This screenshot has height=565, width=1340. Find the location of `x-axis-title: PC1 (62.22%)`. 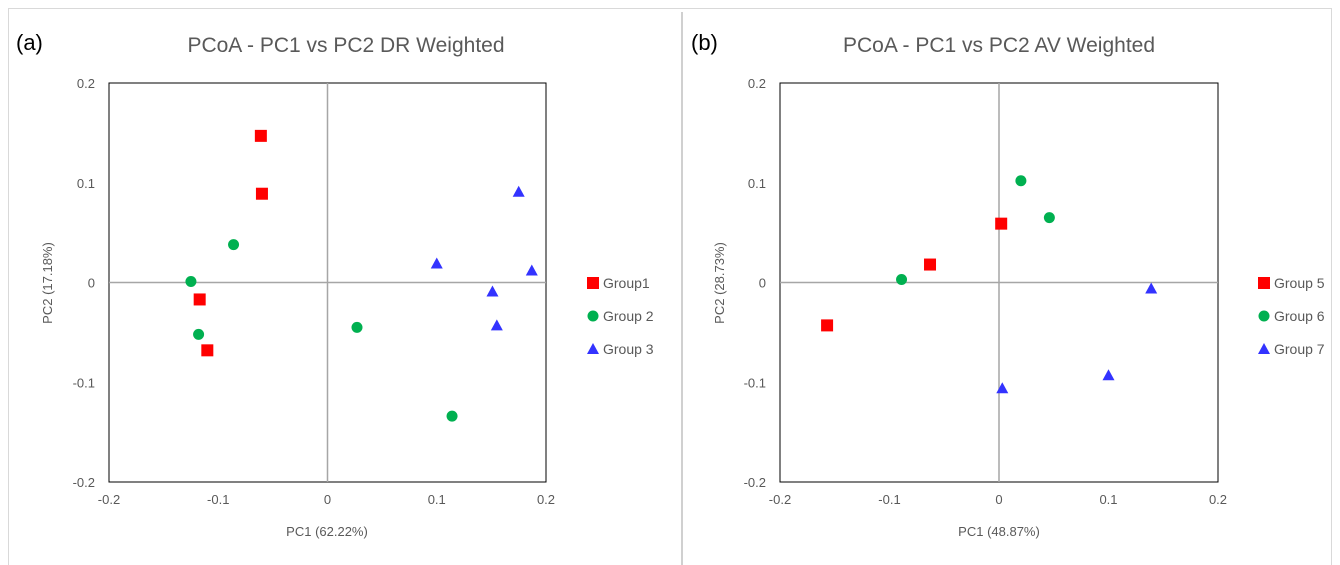

x-axis-title: PC1 (62.22%) is located at coordinates (327, 531).